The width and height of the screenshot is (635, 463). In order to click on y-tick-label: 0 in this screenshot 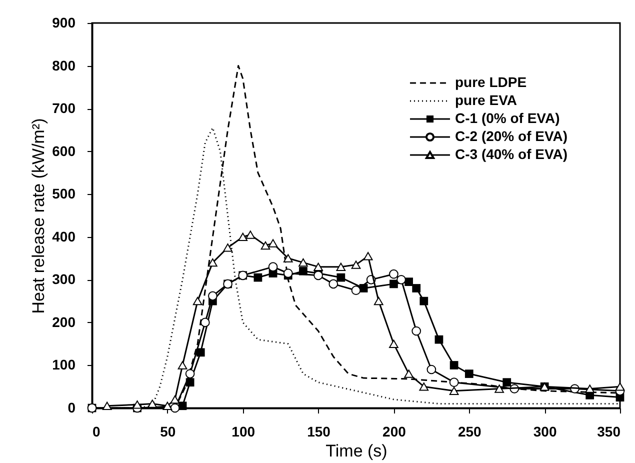, I will do `click(72, 408)`.